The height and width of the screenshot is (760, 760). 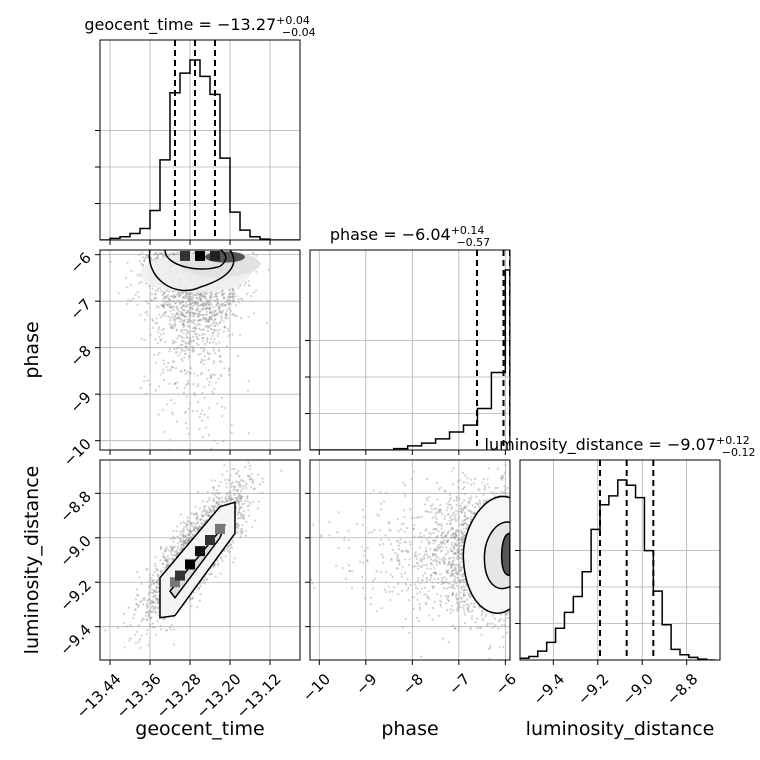 I want to click on panel-title-phase: phase = −6.04+0.14 −0.57, so click(x=410, y=236).